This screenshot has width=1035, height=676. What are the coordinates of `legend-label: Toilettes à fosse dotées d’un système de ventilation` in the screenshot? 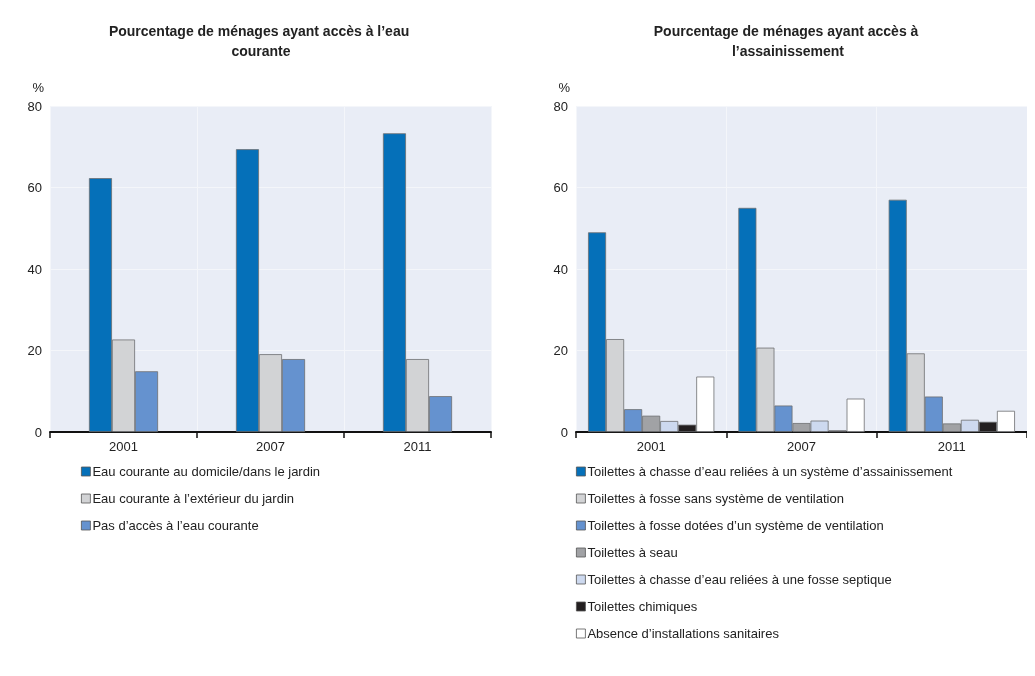 It's located at (735, 525).